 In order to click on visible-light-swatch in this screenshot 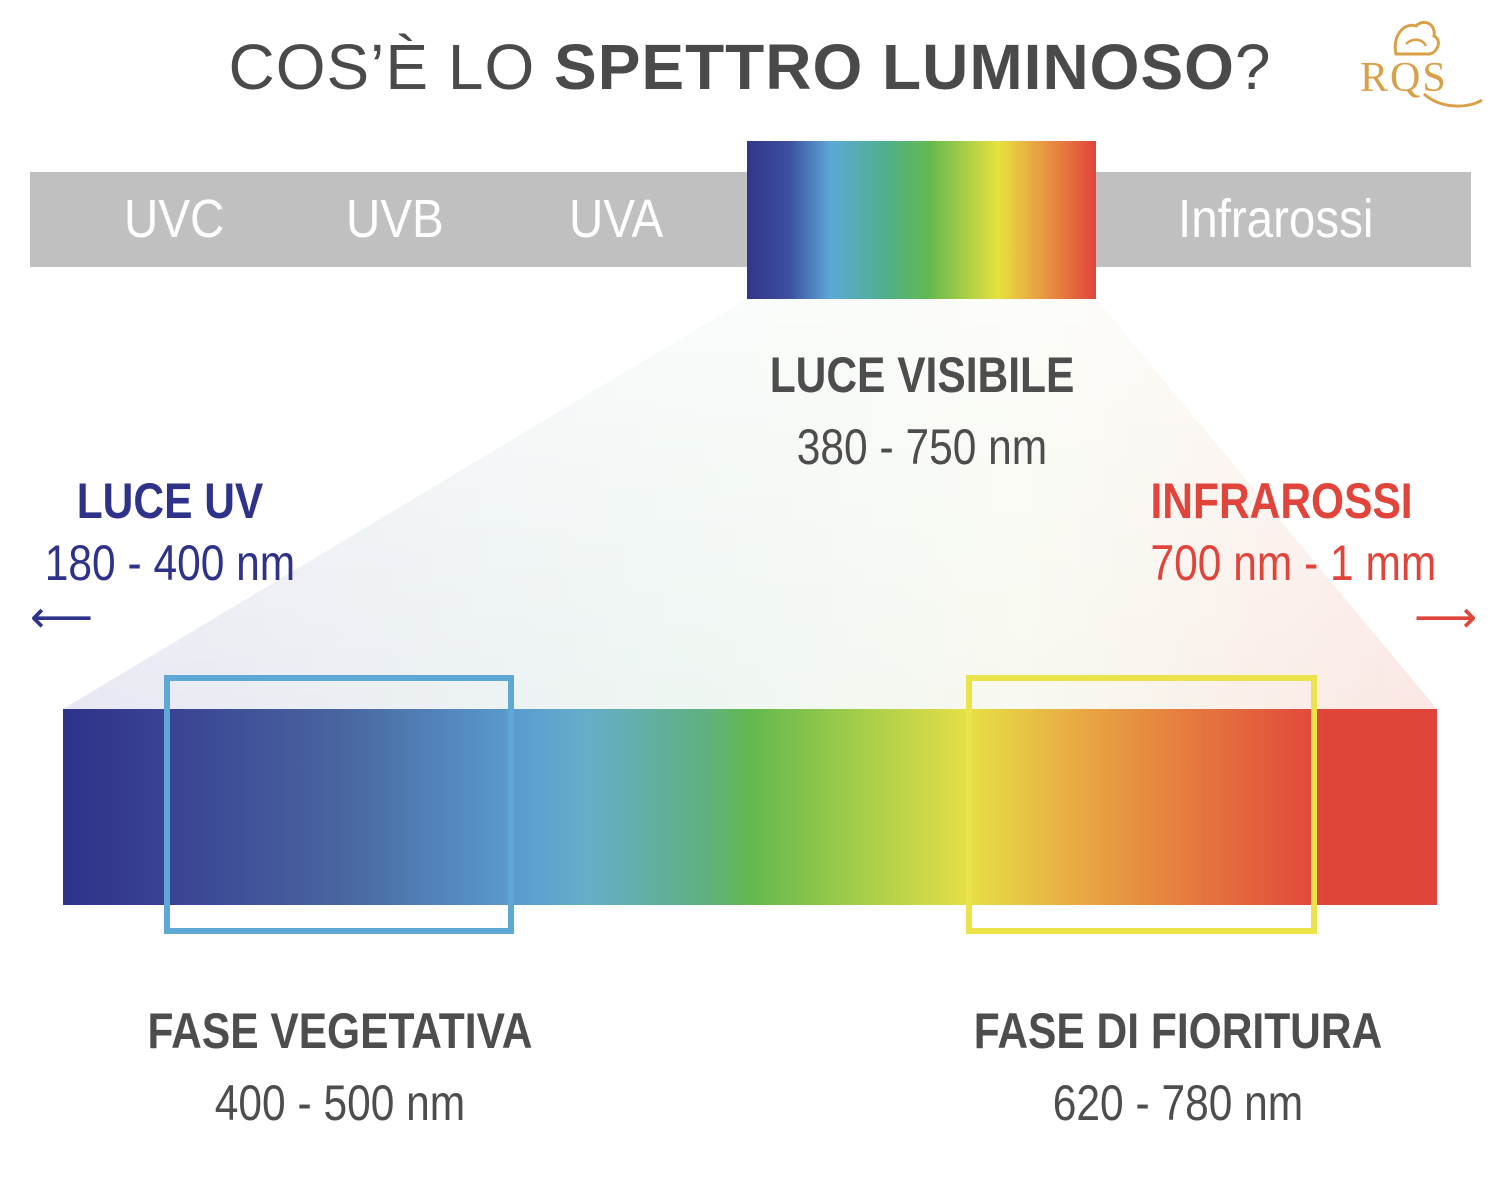, I will do `click(921, 220)`.